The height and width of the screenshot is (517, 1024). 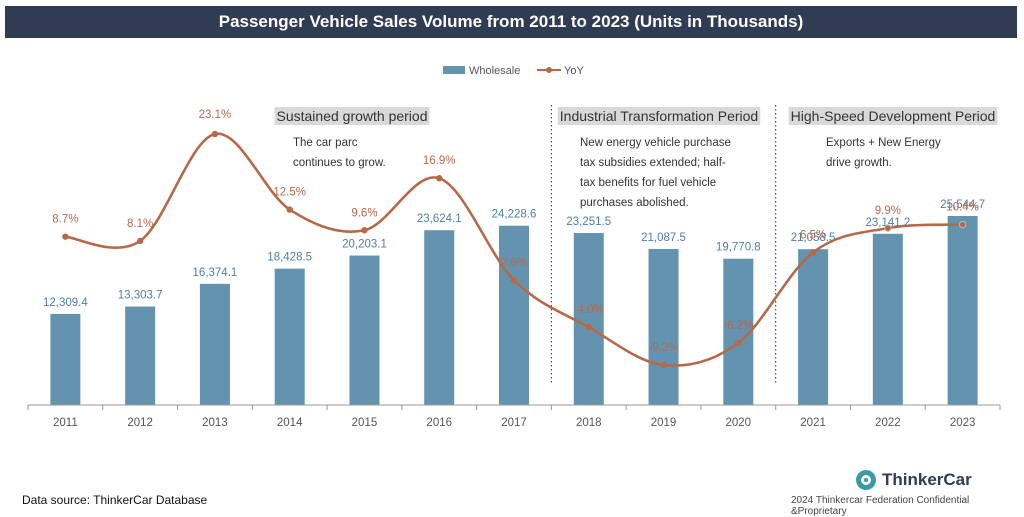 I want to click on yoy-label-2023: 10.4%, so click(x=962, y=208).